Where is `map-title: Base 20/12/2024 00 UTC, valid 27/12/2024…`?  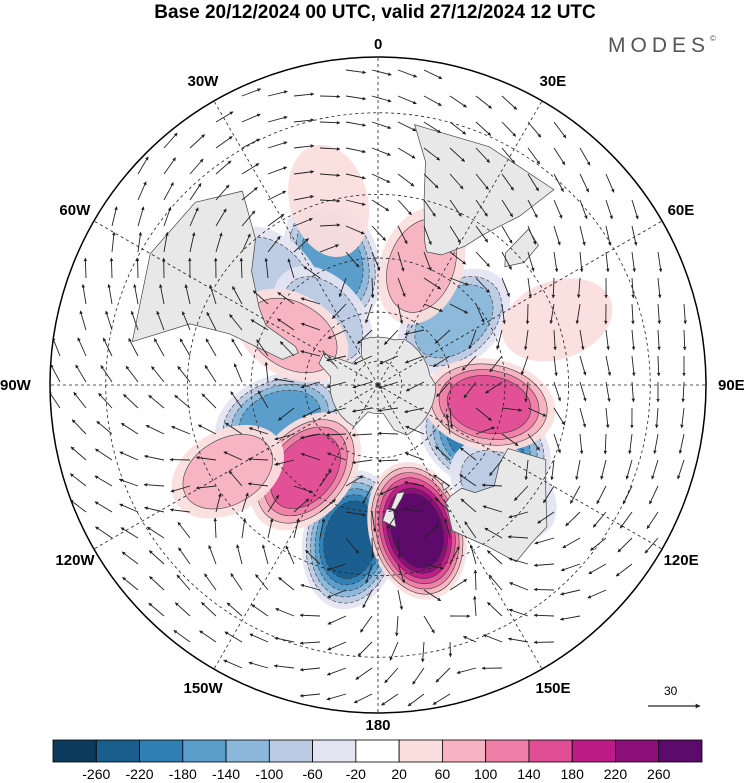 map-title: Base 20/12/2024 00 UTC, valid 27/12/2024… is located at coordinates (375, 12).